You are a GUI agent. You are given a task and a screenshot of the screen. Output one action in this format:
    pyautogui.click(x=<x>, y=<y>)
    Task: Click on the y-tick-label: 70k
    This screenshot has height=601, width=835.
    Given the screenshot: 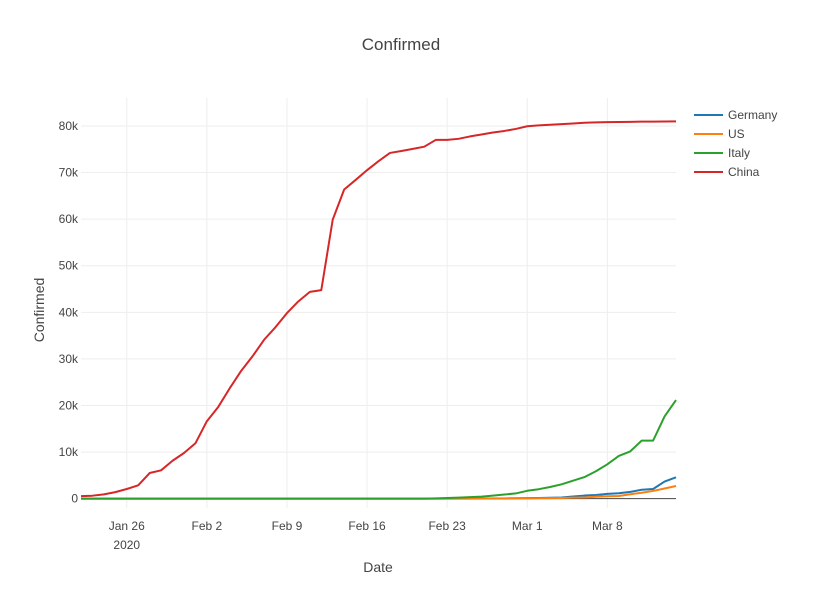 What is the action you would take?
    pyautogui.click(x=69, y=173)
    